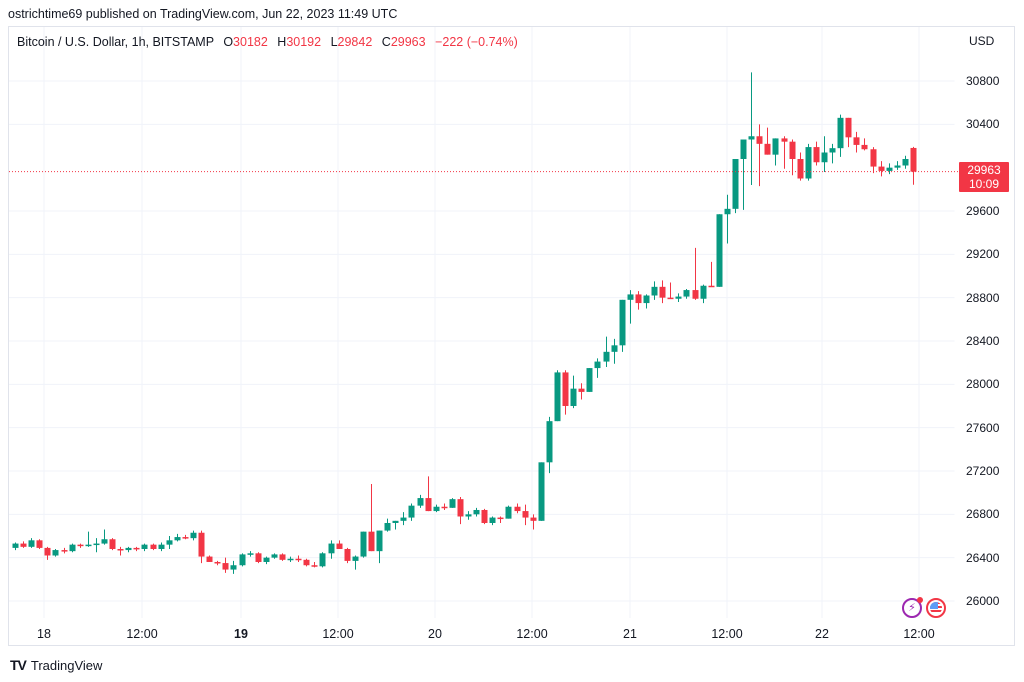 This screenshot has width=1024, height=682. Describe the element at coordinates (56, 665) in the screenshot. I see `tradingview-logo: TV TradingView` at that location.